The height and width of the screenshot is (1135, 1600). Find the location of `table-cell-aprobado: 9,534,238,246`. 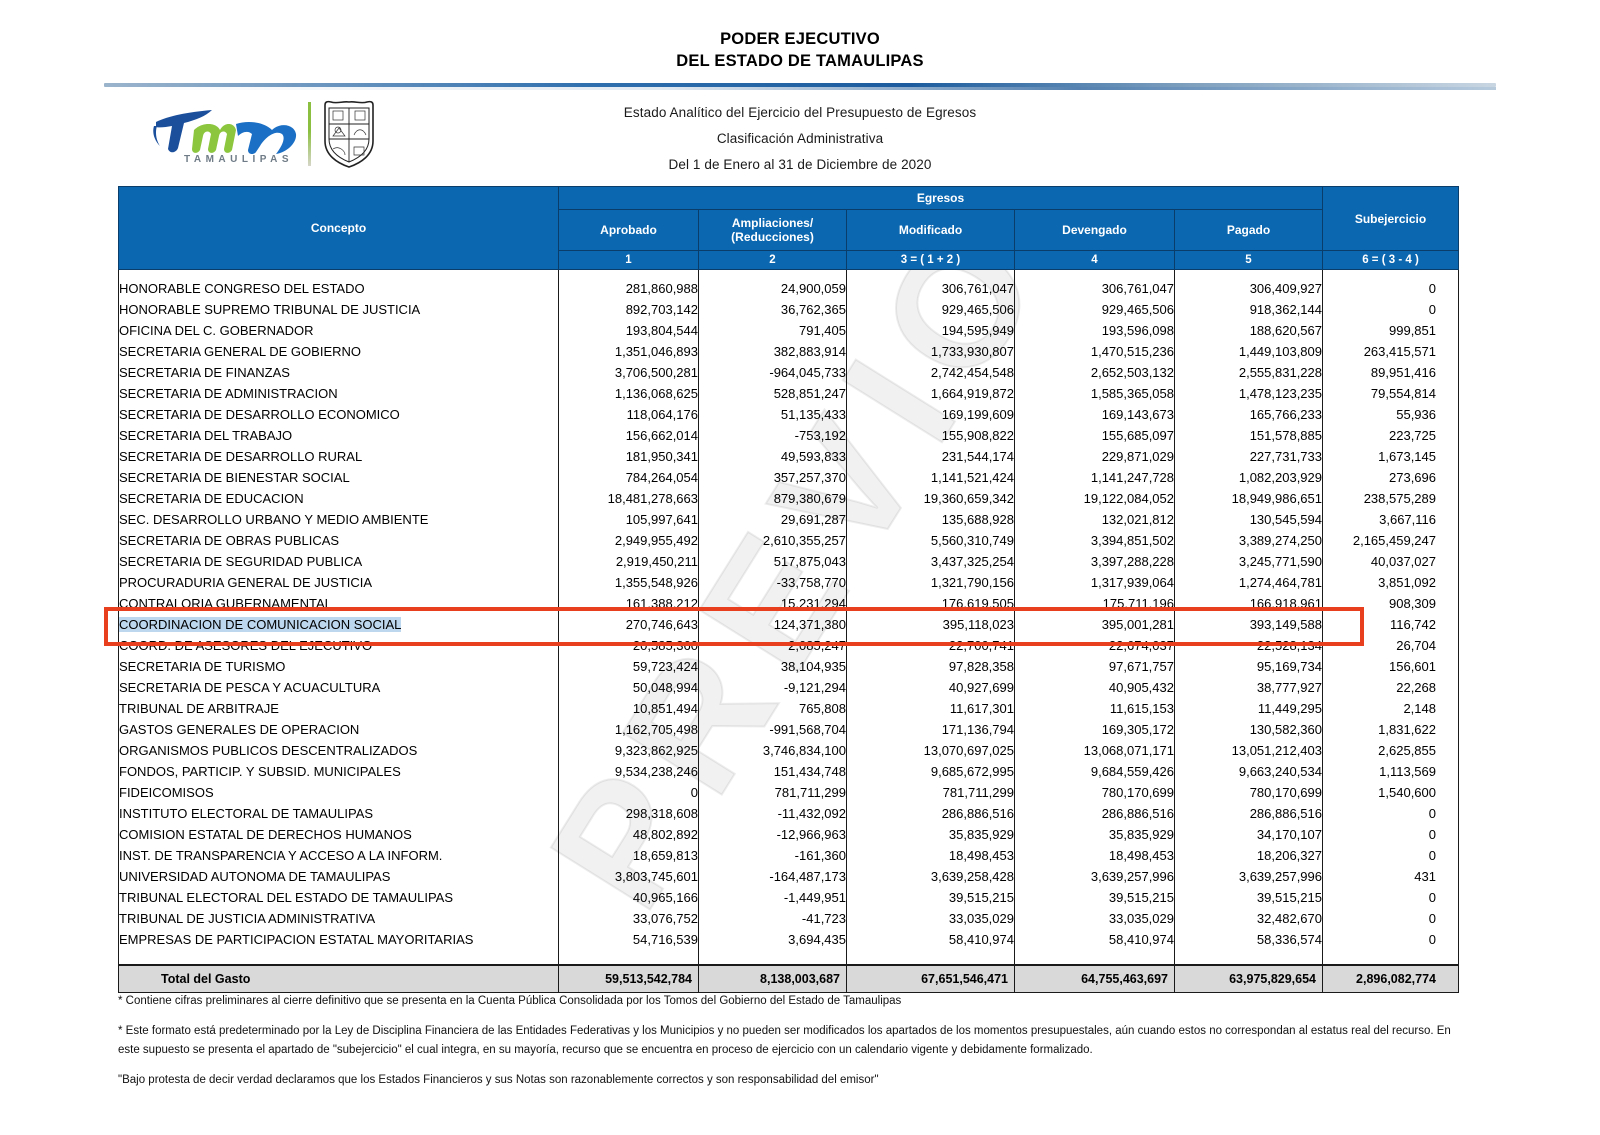

table-cell-aprobado: 9,534,238,246 is located at coordinates (628, 771).